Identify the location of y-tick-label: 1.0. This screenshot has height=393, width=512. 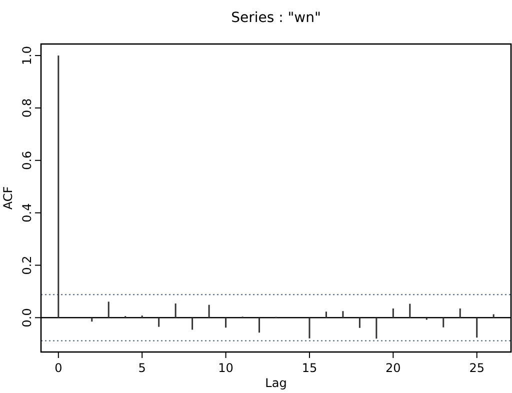
(27, 56).